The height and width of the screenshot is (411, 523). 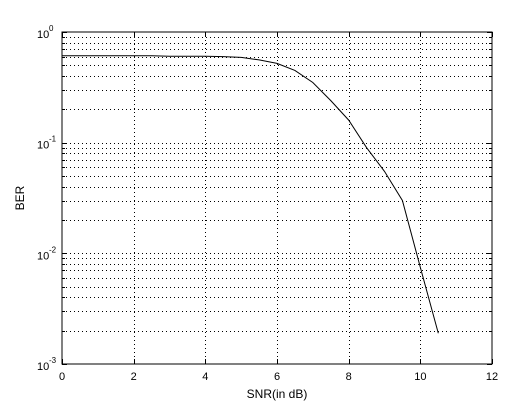 What do you see at coordinates (62, 377) in the screenshot?
I see `x-tick-label: 0` at bounding box center [62, 377].